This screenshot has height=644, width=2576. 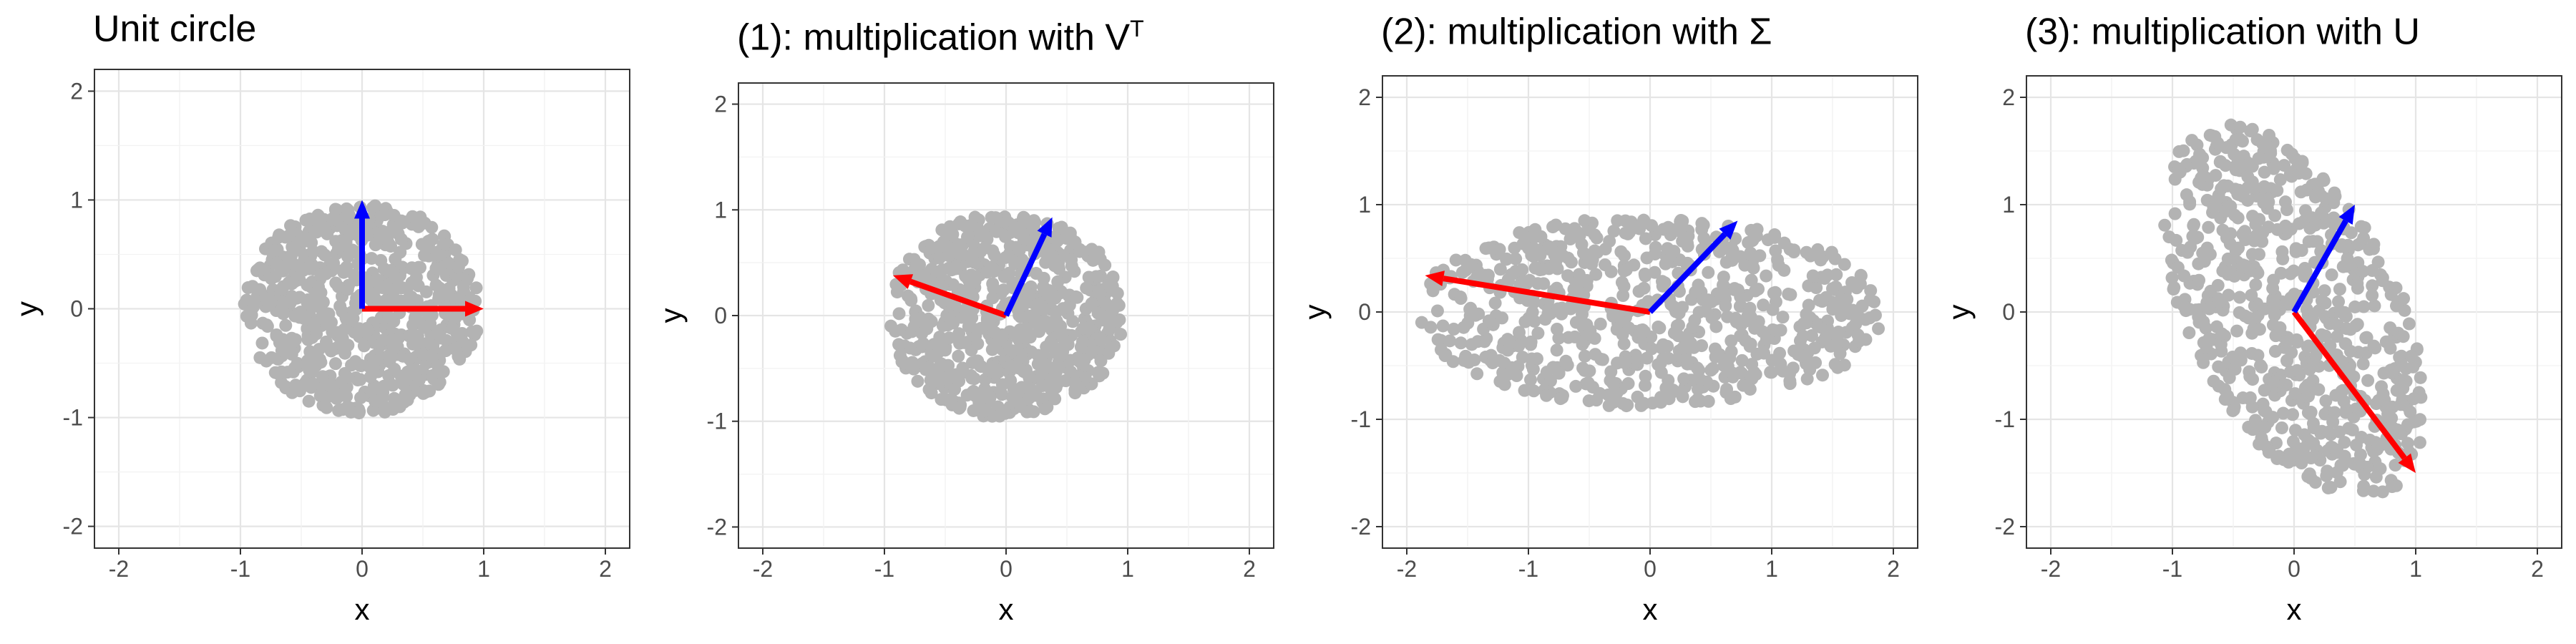 What do you see at coordinates (2415, 569) in the screenshot?
I see `x-tick-label: 1` at bounding box center [2415, 569].